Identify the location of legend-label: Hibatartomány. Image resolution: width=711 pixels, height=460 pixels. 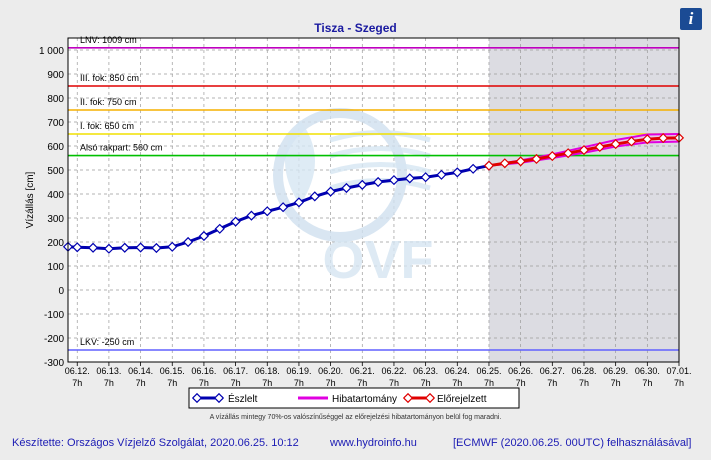
(364, 399).